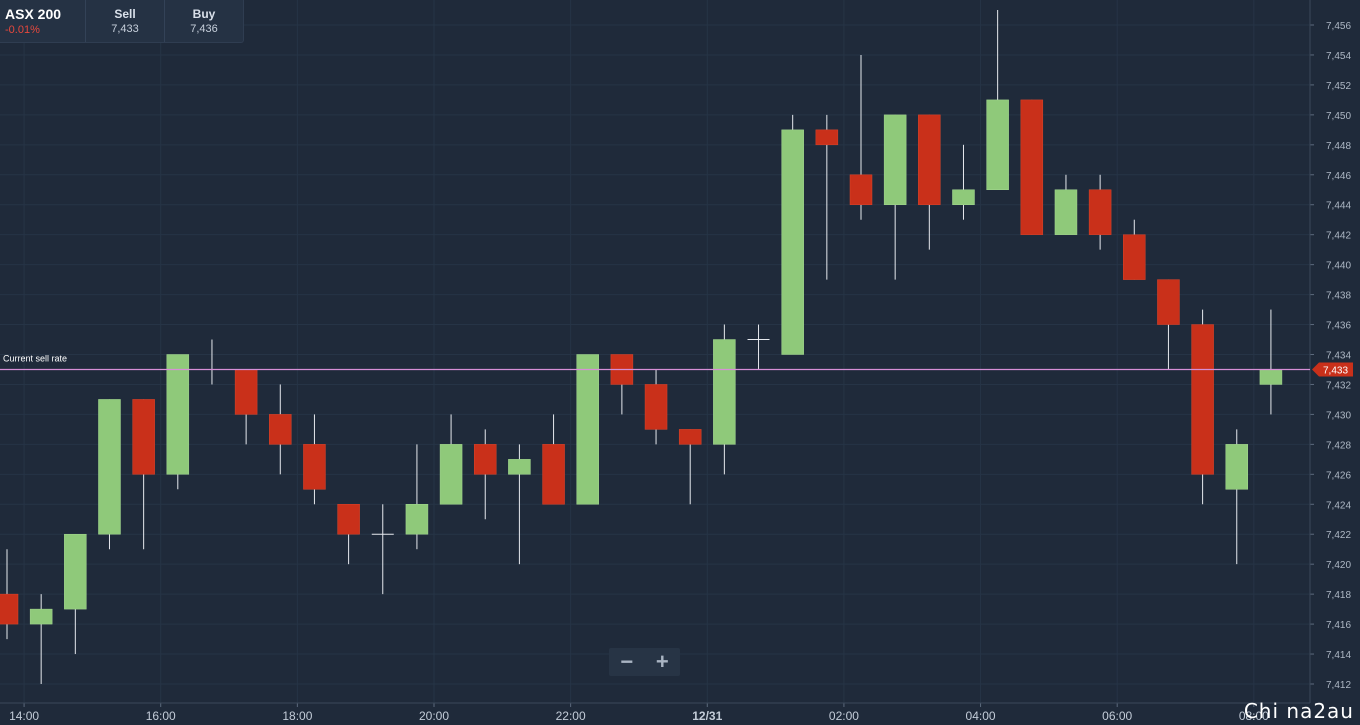 The image size is (1360, 725). What do you see at coordinates (1338, 116) in the screenshot?
I see `y-tick-label: 7,450` at bounding box center [1338, 116].